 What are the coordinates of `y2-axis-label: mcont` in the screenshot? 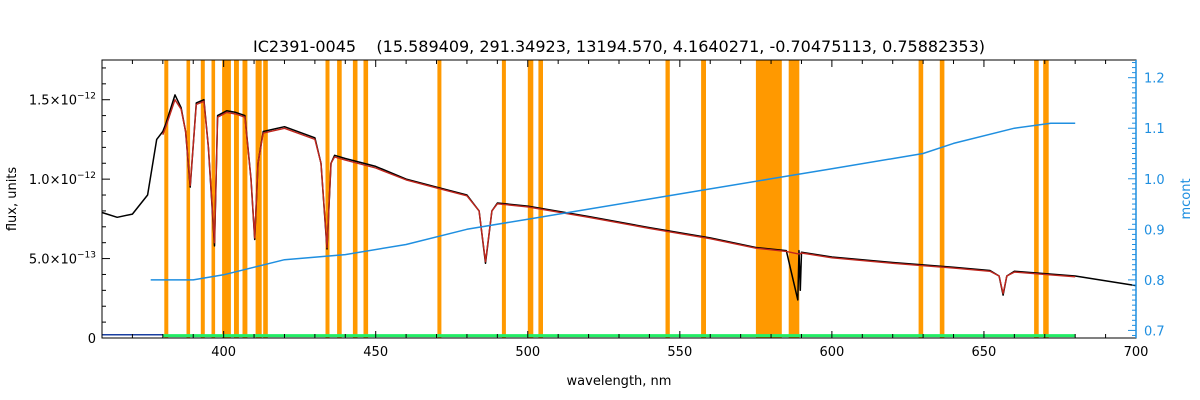 It's located at (1186, 198).